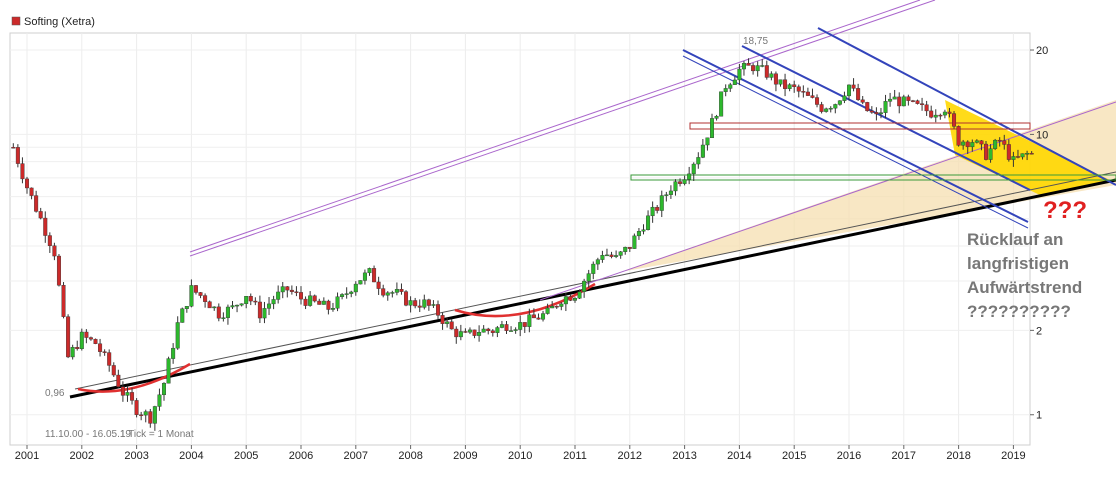  What do you see at coordinates (1065, 210) in the screenshot?
I see `annotation-question-marks: ???` at bounding box center [1065, 210].